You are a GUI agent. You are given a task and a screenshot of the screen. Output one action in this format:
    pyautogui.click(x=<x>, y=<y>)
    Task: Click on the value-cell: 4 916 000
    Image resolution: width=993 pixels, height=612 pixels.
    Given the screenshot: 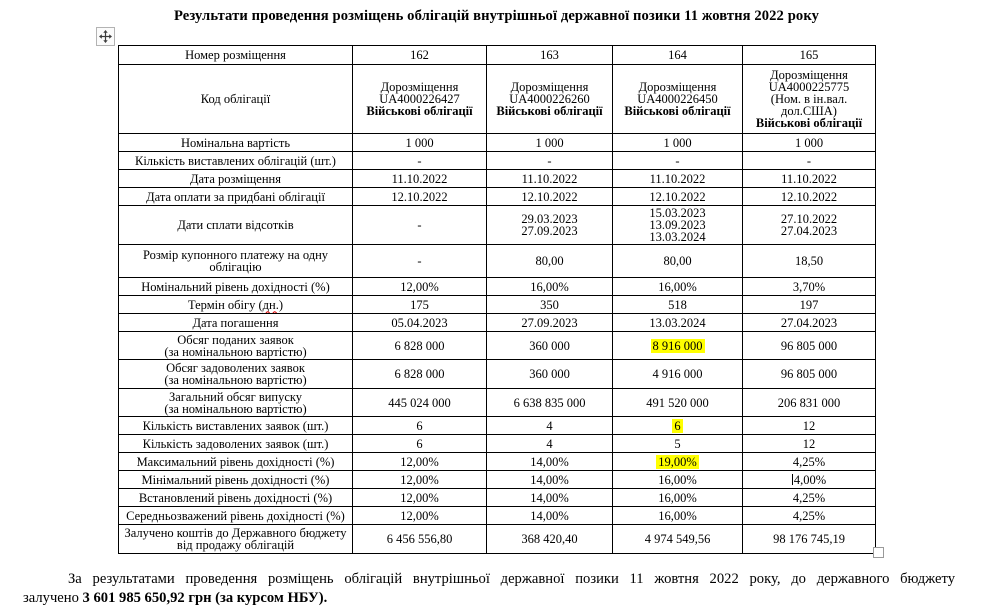 What is the action you would take?
    pyautogui.click(x=677, y=374)
    